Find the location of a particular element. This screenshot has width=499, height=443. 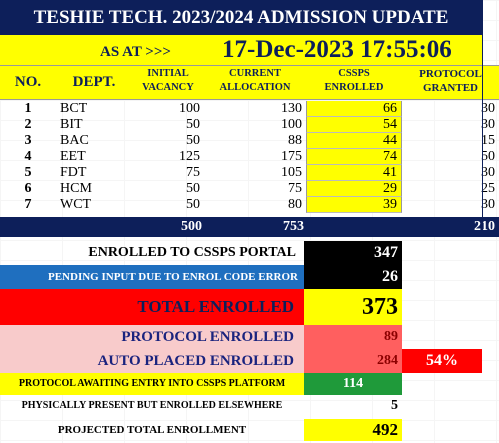

cell-current: 88 is located at coordinates (295, 140).